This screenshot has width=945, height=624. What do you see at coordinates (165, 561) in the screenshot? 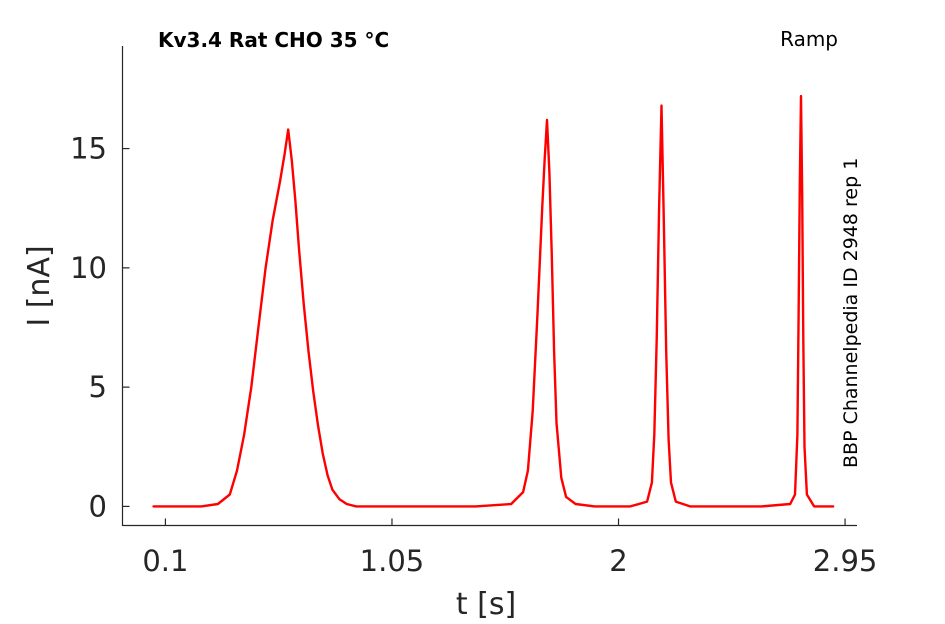
I see `x-tick-label: 0.1` at bounding box center [165, 561].